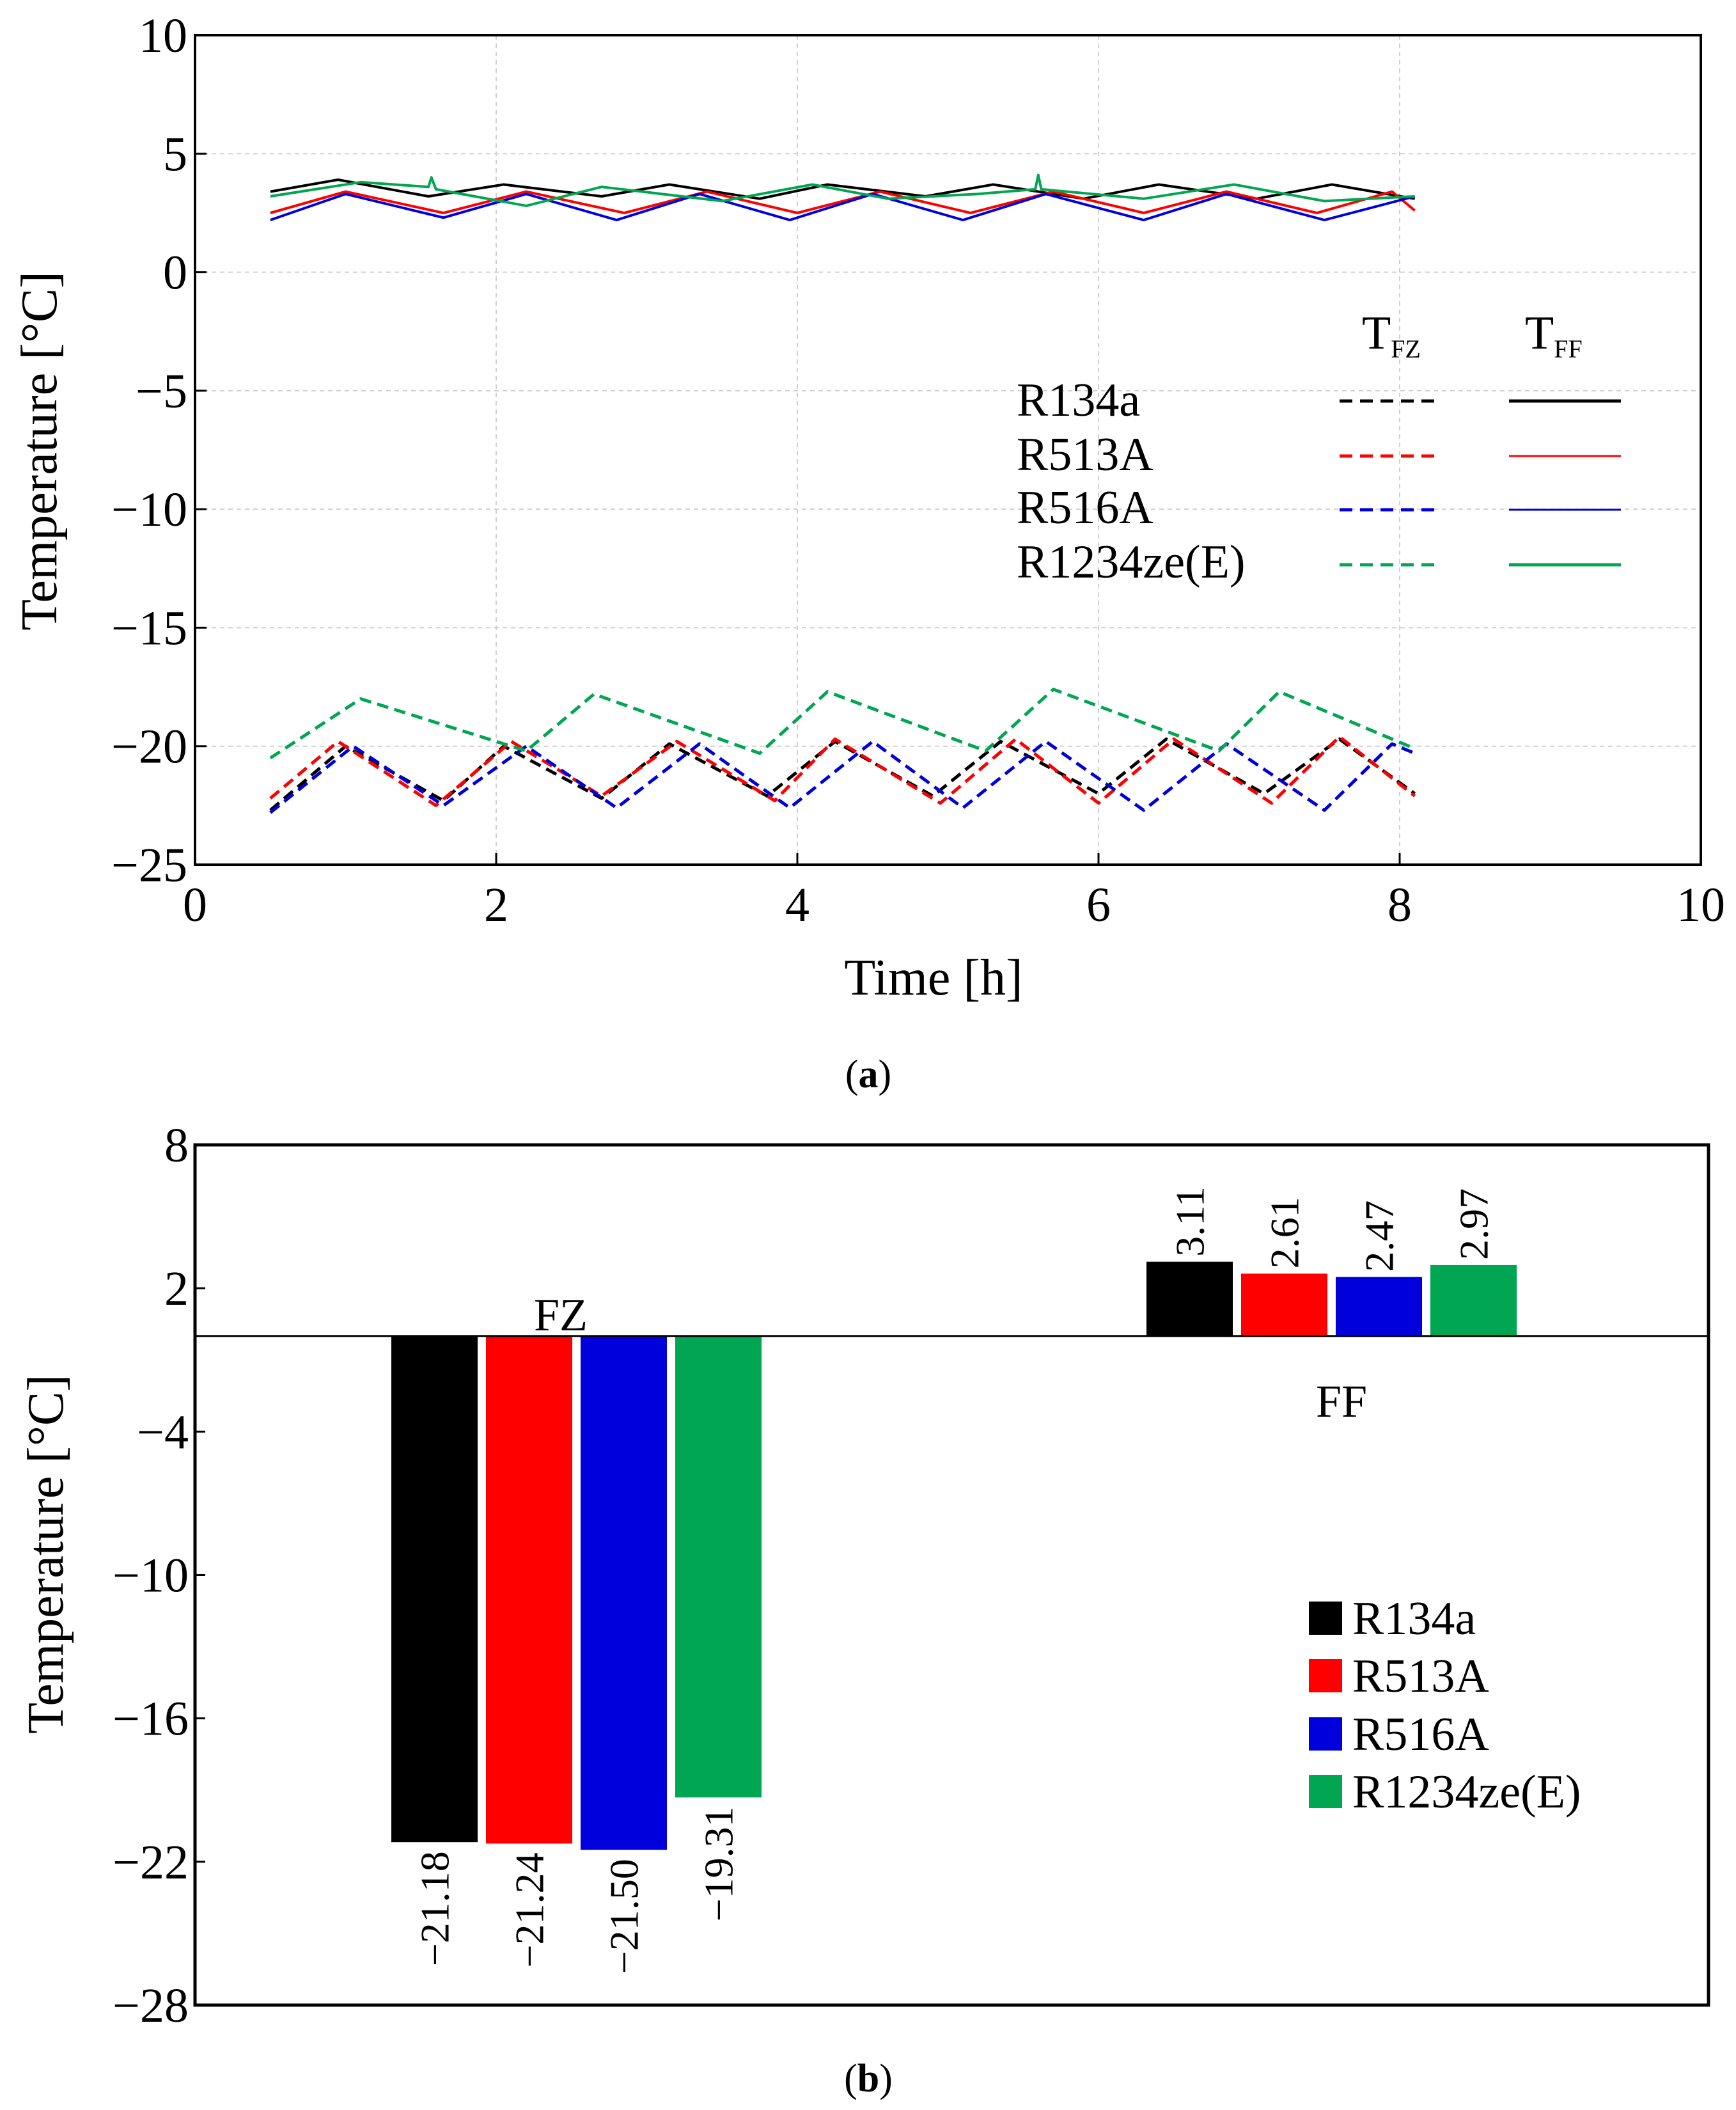 The width and height of the screenshot is (1736, 2110). I want to click on bar-value-label-ff-r134a: 3.11, so click(1190, 1221).